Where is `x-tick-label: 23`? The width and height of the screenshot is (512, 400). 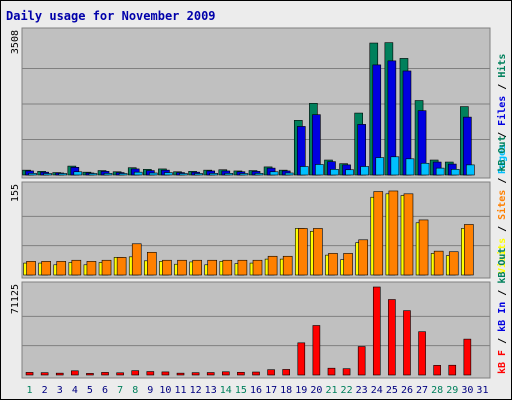
x-tick-label: 23 is located at coordinates (362, 390).